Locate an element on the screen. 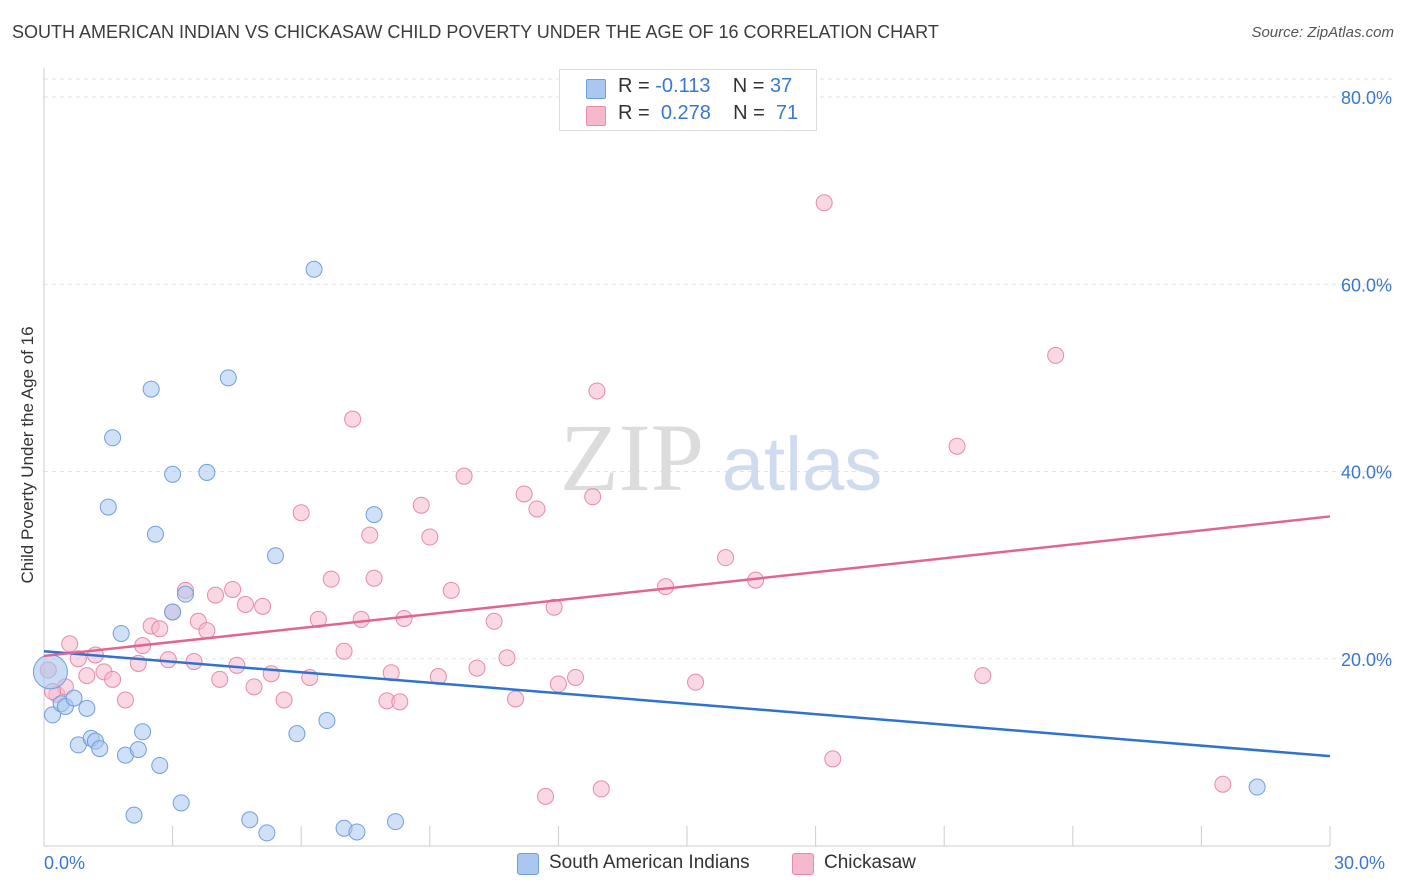 Image resolution: width=1406 pixels, height=892 pixels. legend-swatch-blue is located at coordinates (596, 89).